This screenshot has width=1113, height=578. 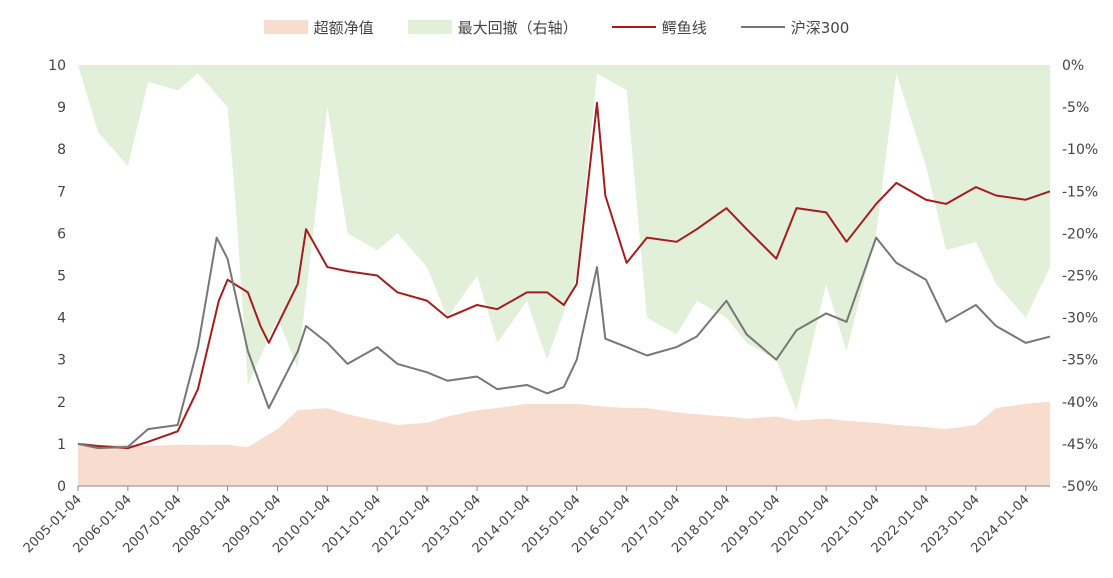 What do you see at coordinates (61, 150) in the screenshot?
I see `y-left-tick-label: 8` at bounding box center [61, 150].